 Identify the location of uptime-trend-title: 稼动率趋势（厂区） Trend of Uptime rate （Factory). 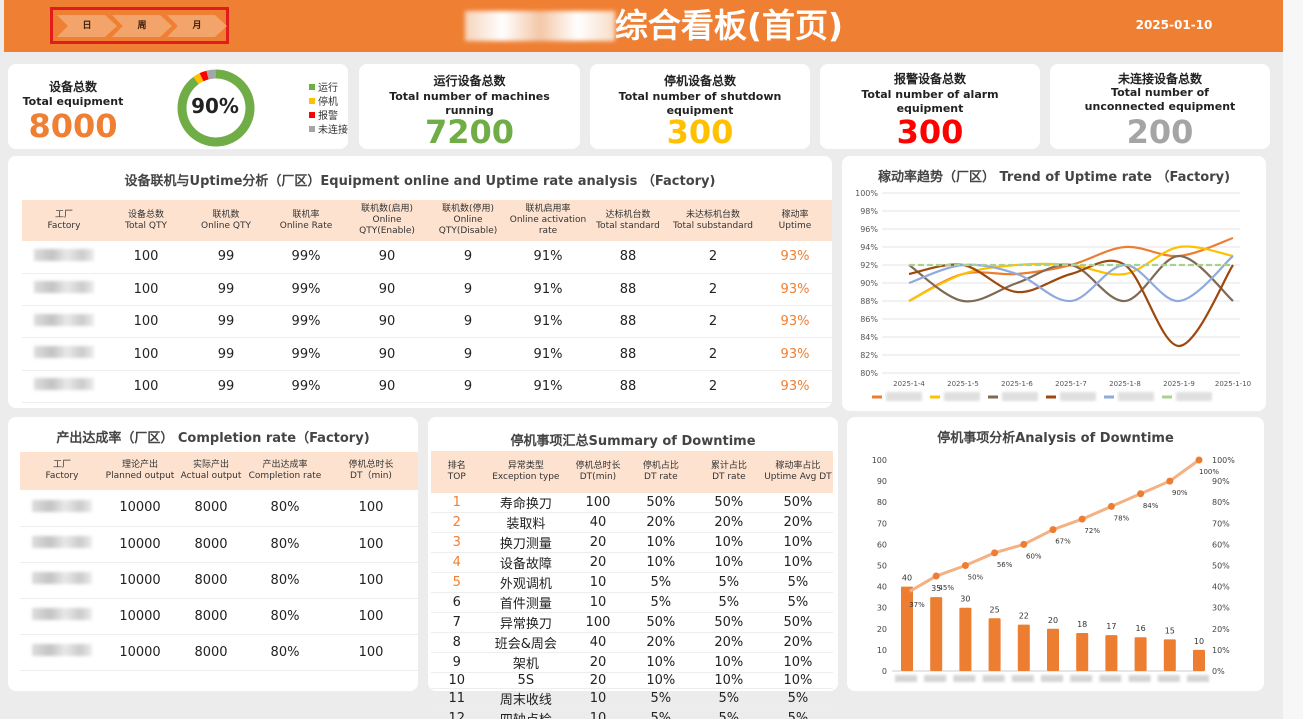
(1054, 177).